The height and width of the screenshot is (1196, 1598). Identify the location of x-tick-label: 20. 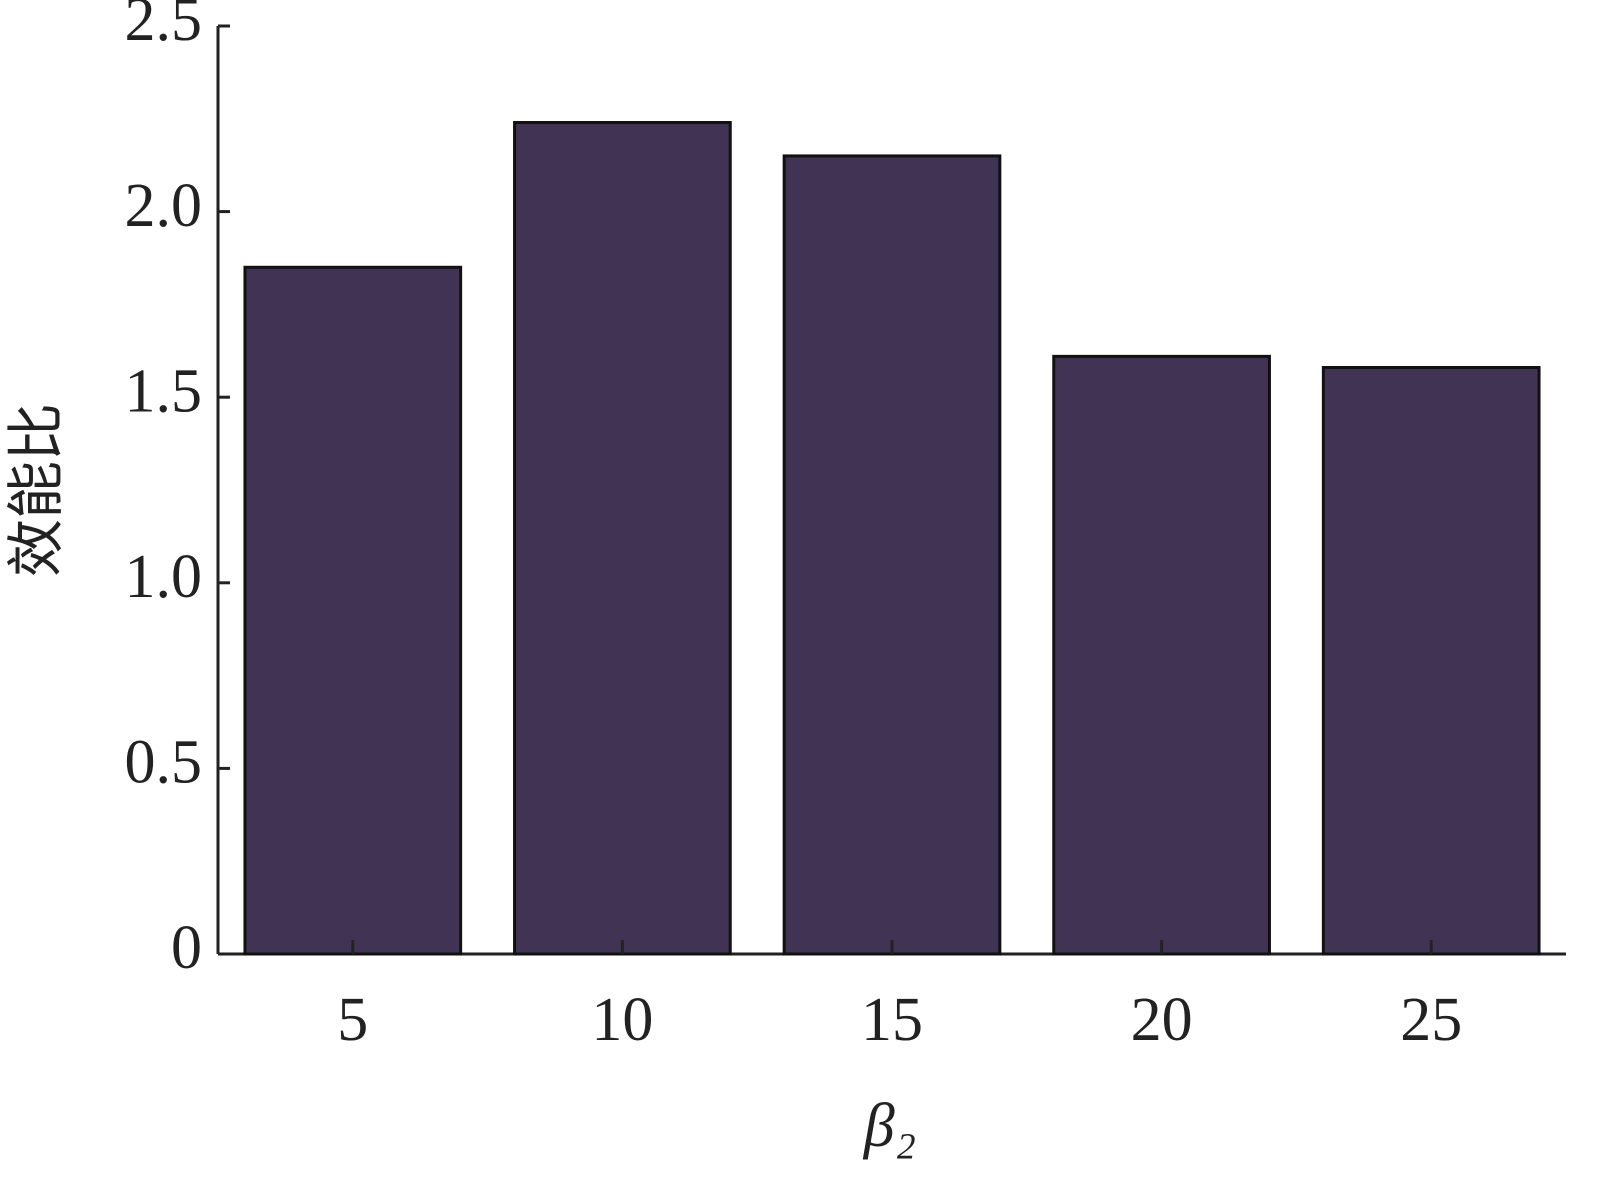
(1162, 1020).